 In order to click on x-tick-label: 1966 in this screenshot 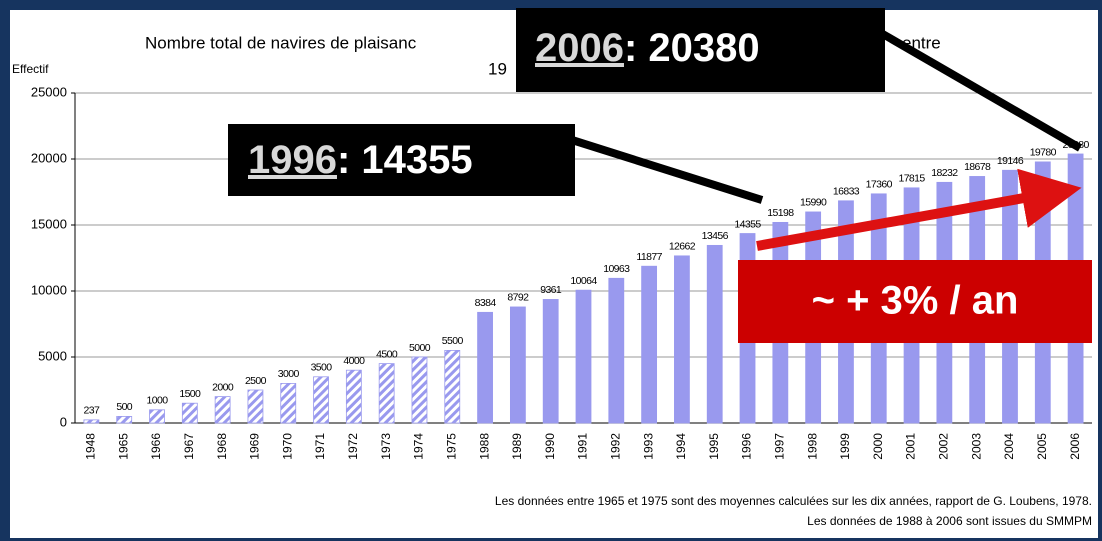, I will do `click(156, 446)`.